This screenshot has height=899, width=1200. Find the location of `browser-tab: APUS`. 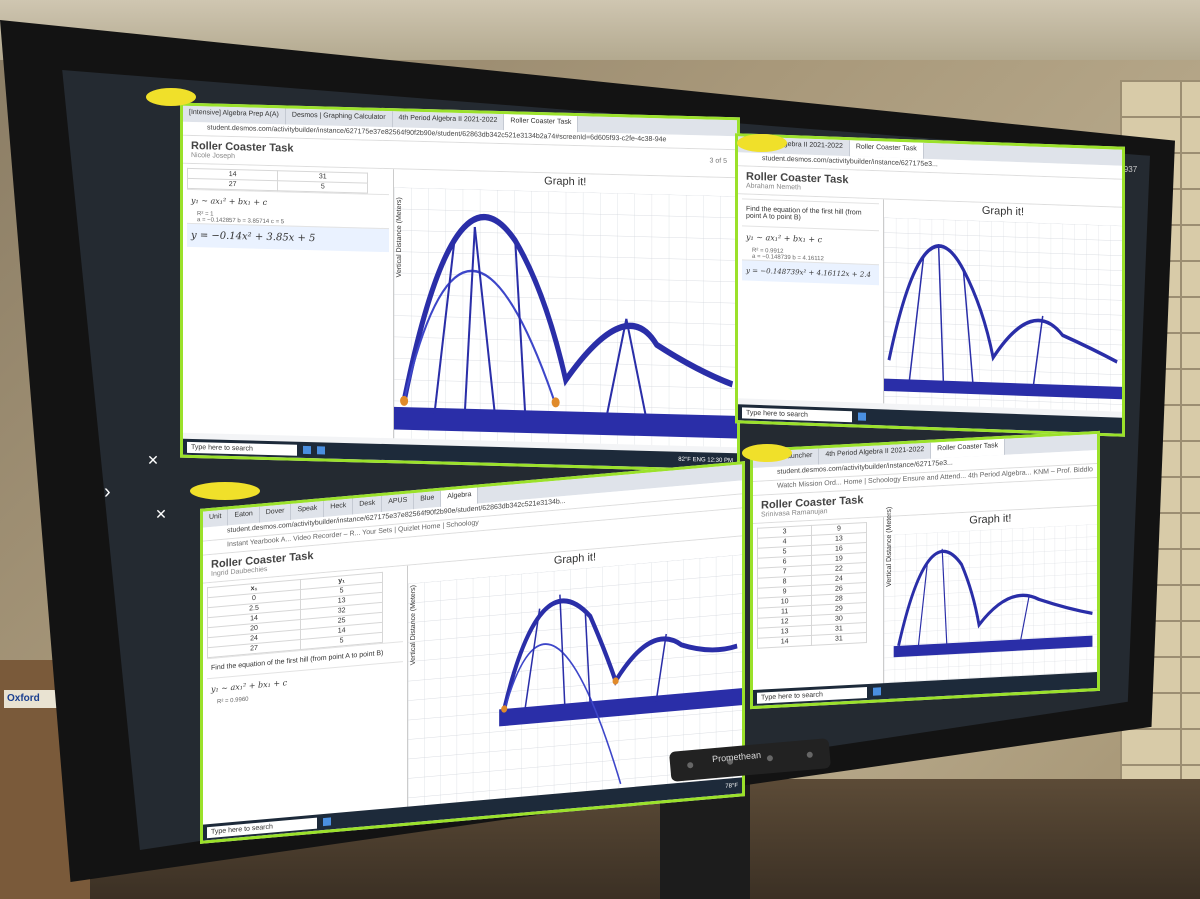

browser-tab: APUS is located at coordinates (398, 502).